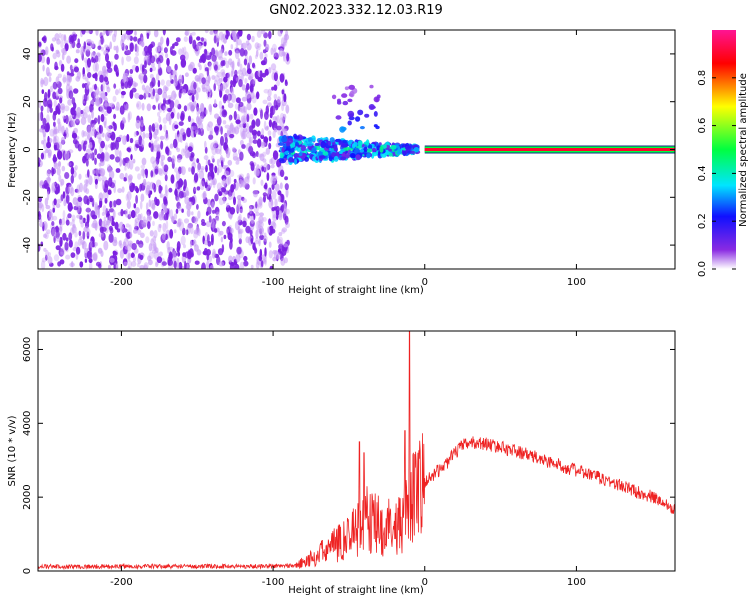 The height and width of the screenshot is (600, 750). Describe the element at coordinates (12, 450) in the screenshot. I see `snr-ylabel: SNR (10 * v/v)` at that location.